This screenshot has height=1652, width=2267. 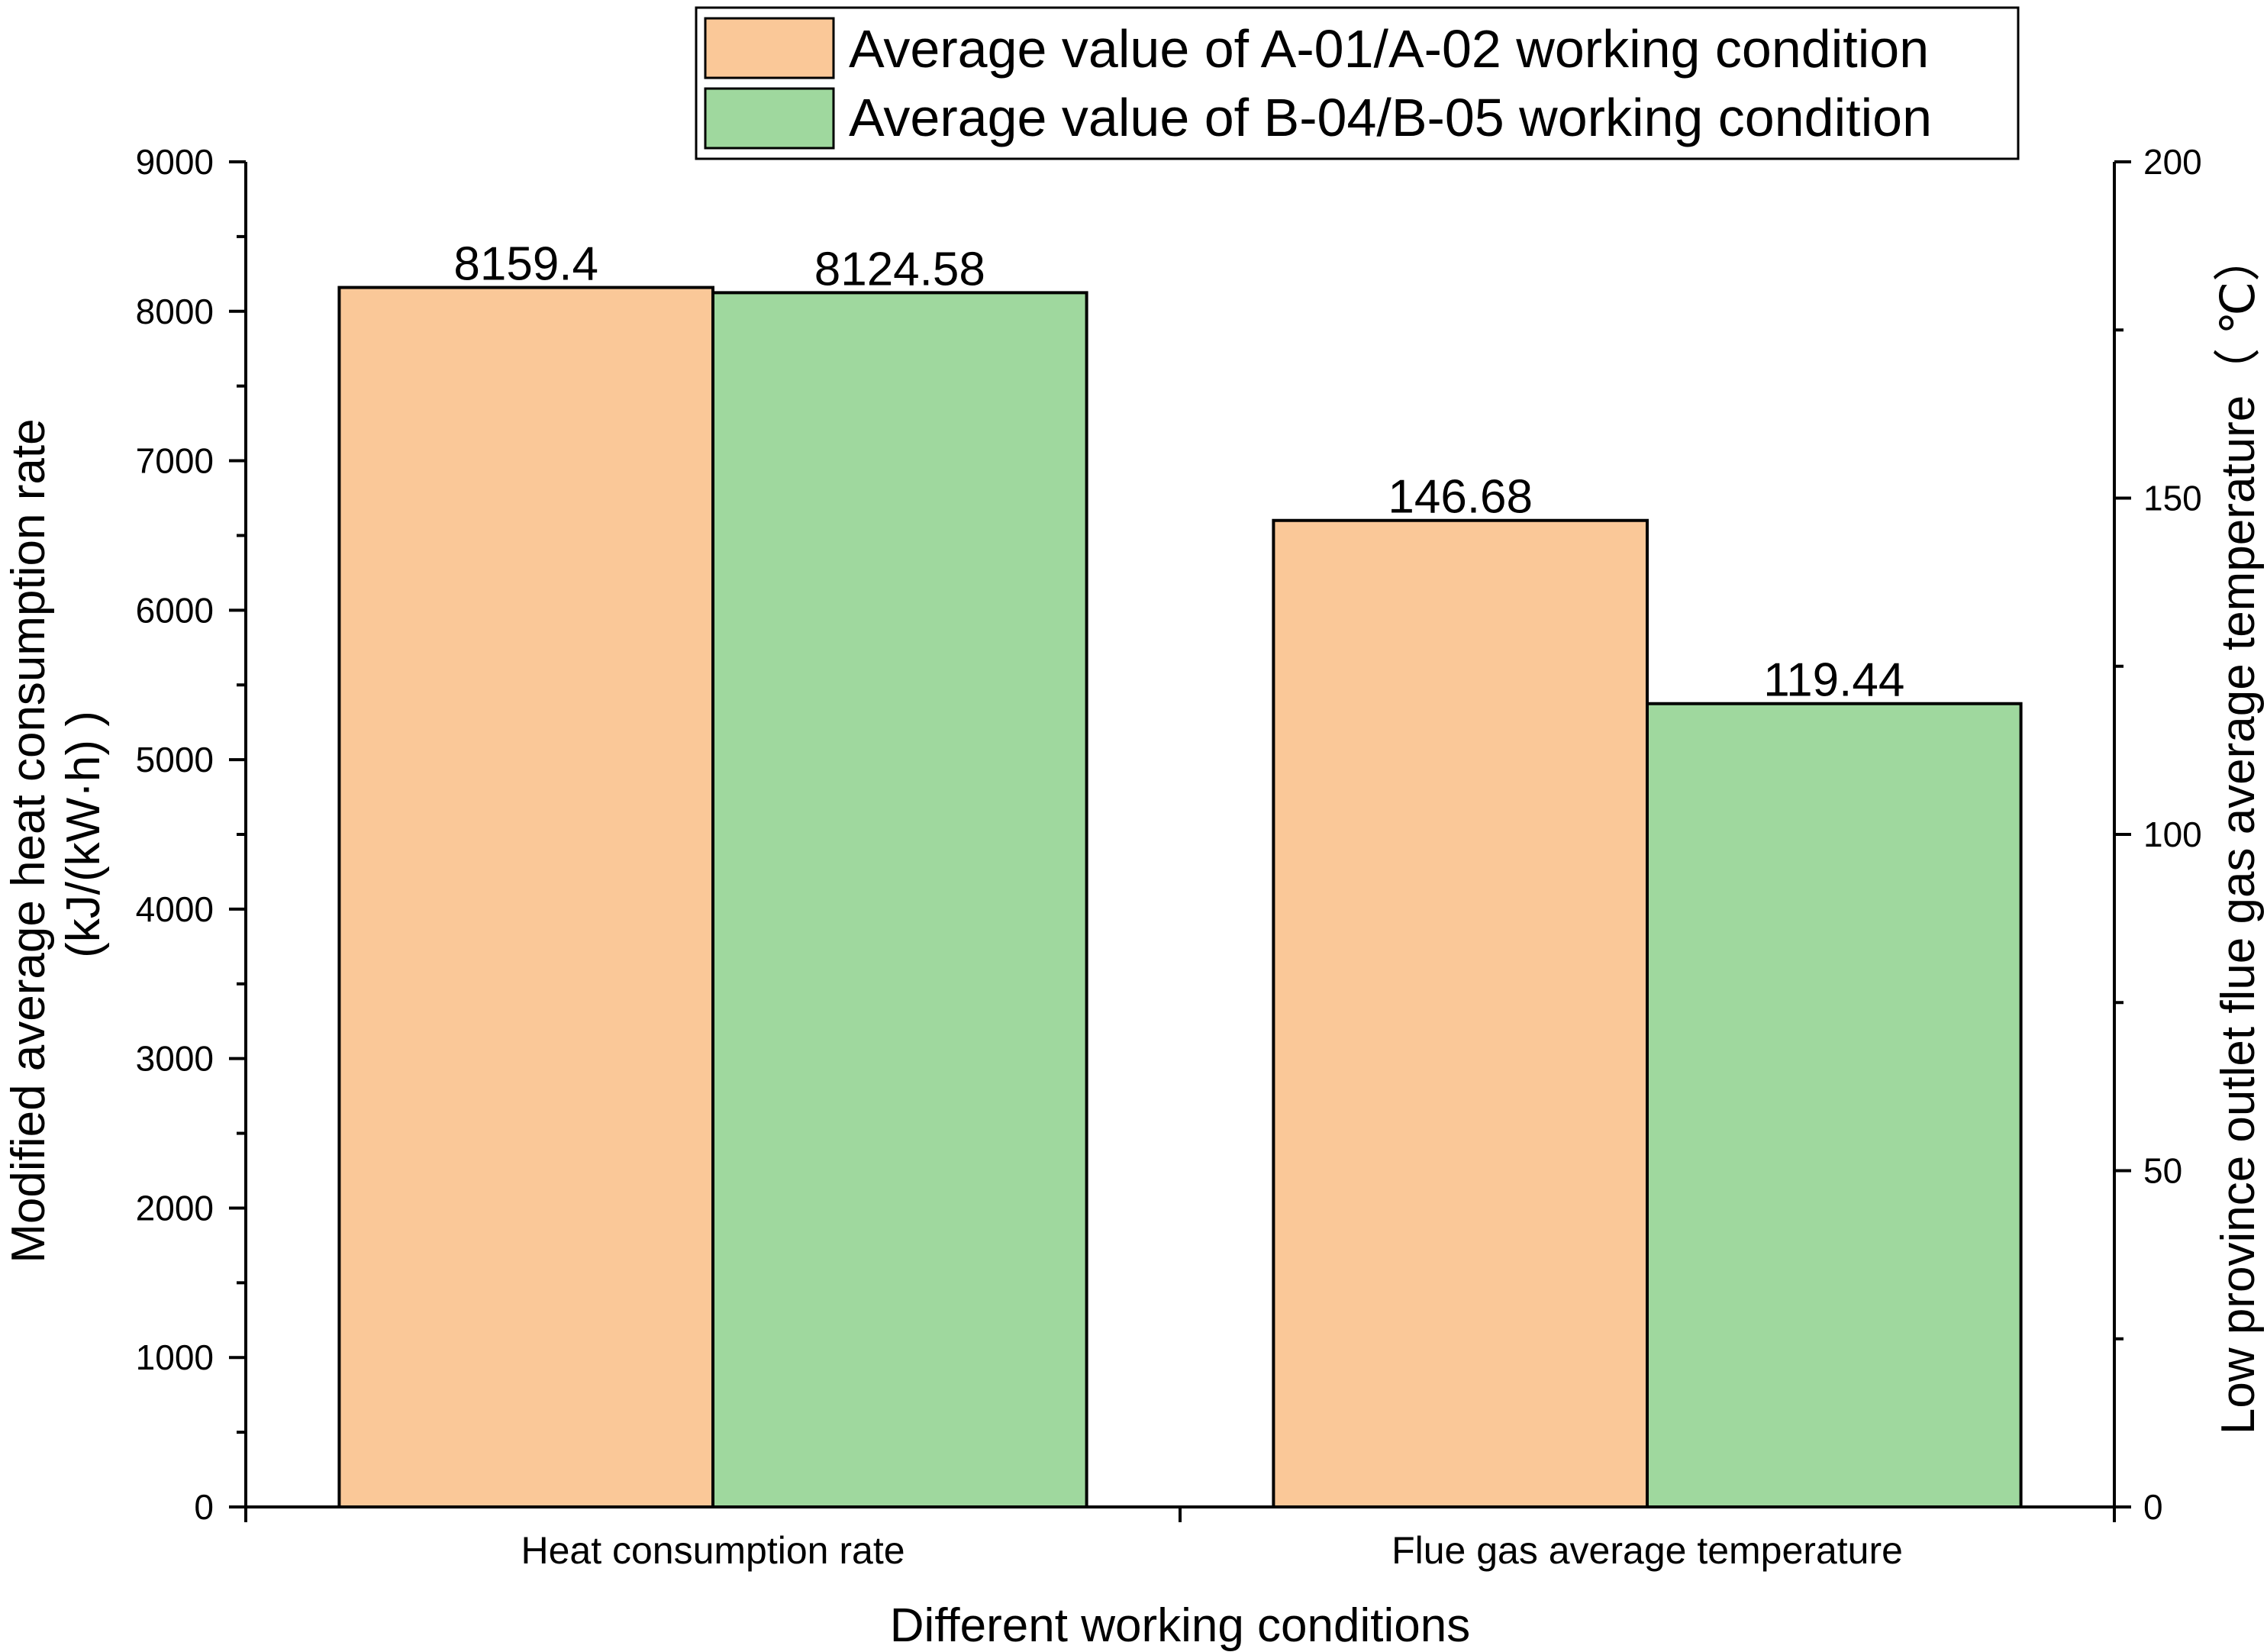 I want to click on bar-value-label: 8124.58, so click(x=899, y=269).